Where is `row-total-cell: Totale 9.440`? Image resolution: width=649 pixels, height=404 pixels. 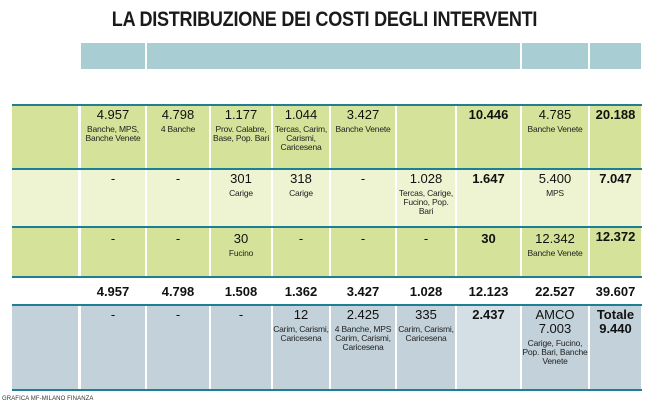
row-total-cell: Totale 9.440 is located at coordinates (615, 347).